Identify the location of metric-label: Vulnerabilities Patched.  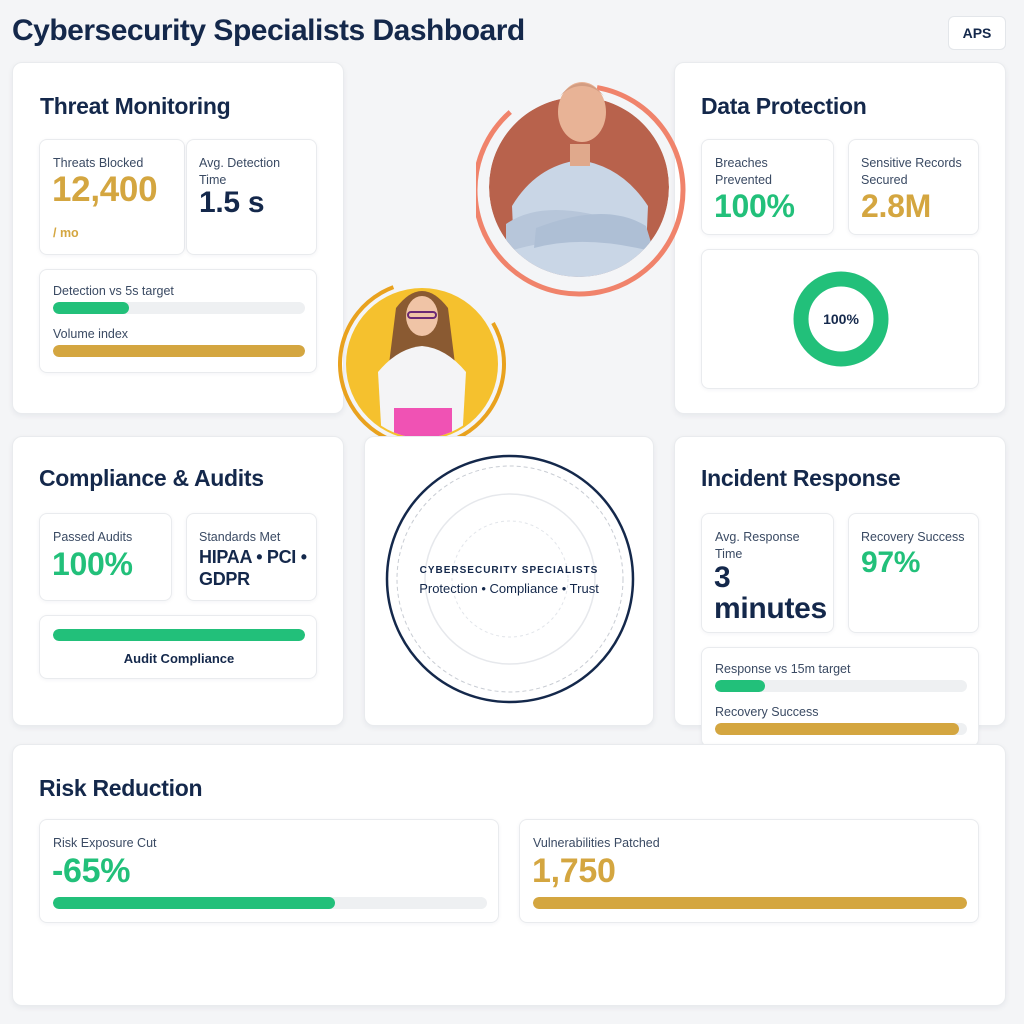
(596, 843).